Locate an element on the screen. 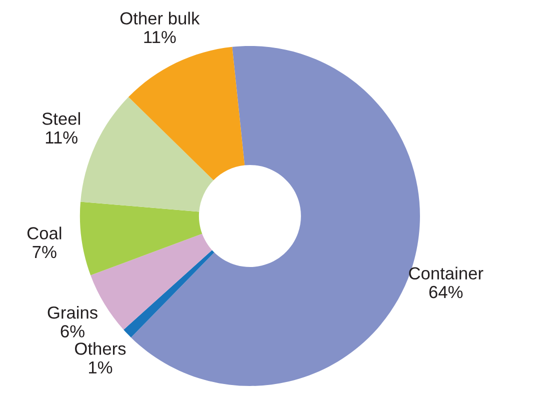 The image size is (539, 401). slice-label: Coal is located at coordinates (44, 233).